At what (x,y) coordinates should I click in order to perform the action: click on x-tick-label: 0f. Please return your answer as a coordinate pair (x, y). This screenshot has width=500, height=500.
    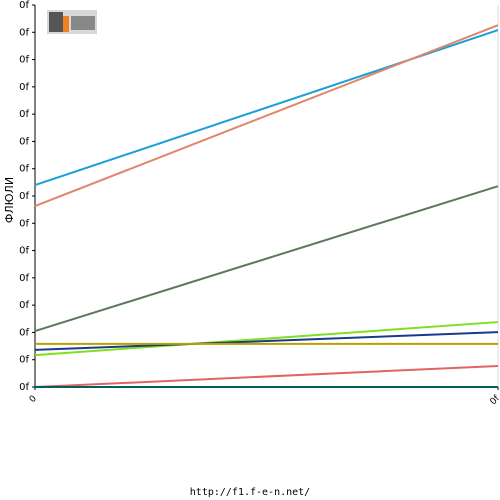
    Looking at the image, I should click on (494, 400).